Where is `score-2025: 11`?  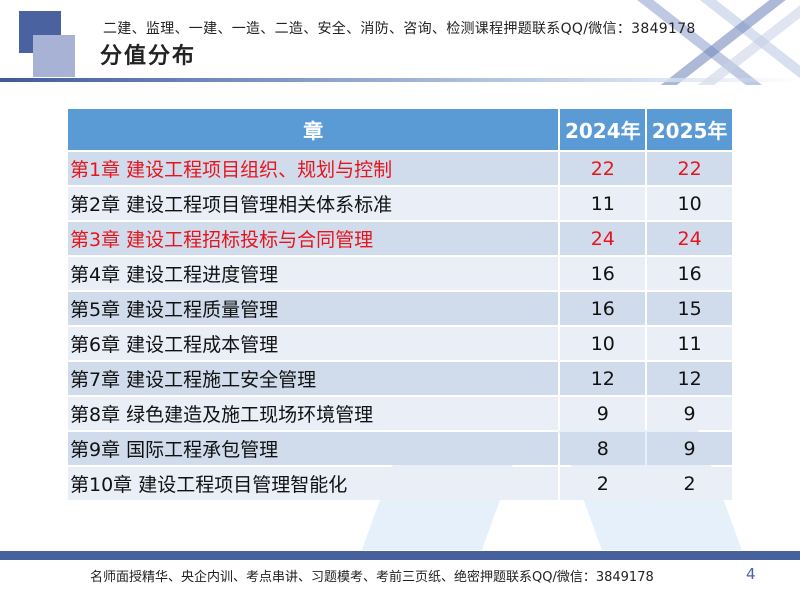 score-2025: 11 is located at coordinates (689, 343).